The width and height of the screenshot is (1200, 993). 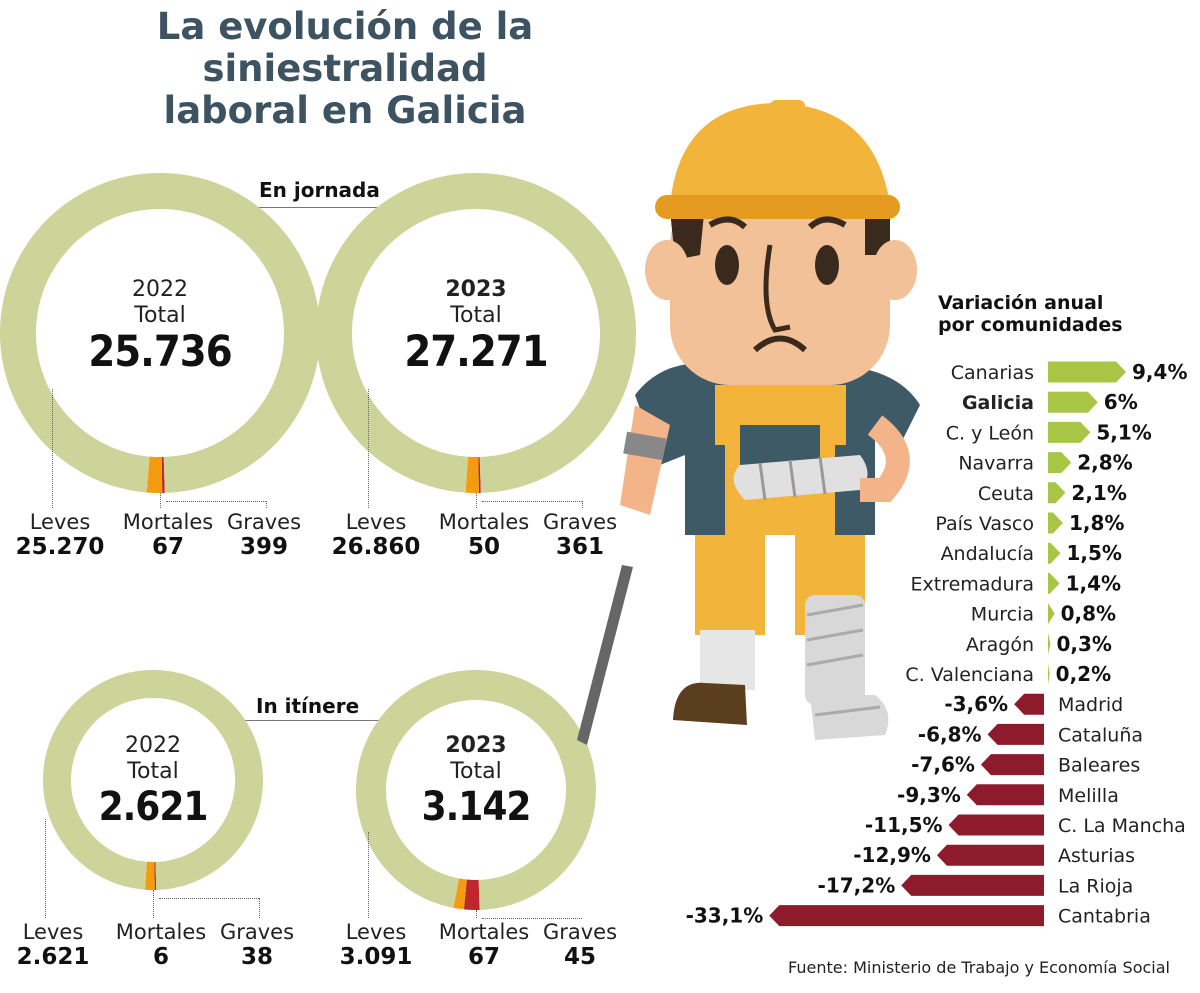 I want to click on label-mortales: Mortales 50, so click(x=484, y=535).